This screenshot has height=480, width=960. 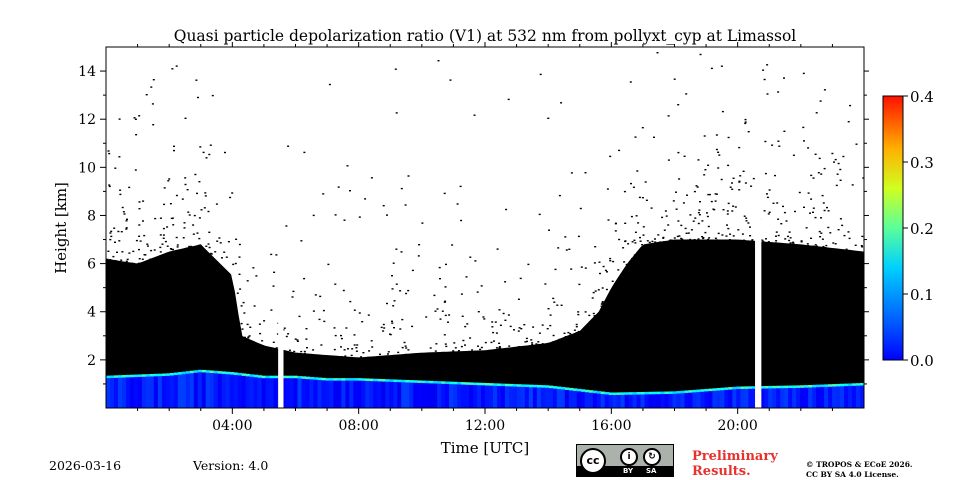 I want to click on y-tick-label: 12, so click(x=87, y=120).